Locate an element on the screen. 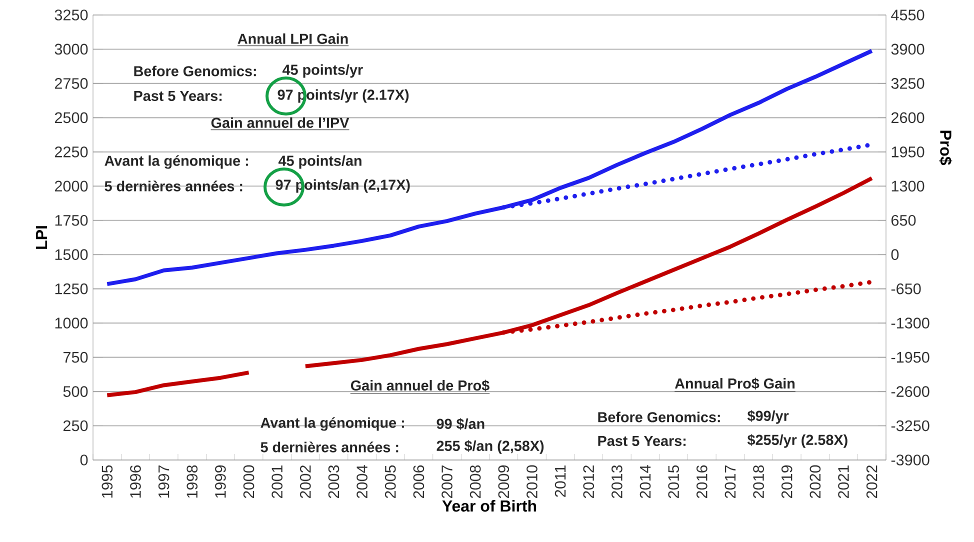 This screenshot has height=542, width=974. x-tick-label: 2021 is located at coordinates (843, 481).